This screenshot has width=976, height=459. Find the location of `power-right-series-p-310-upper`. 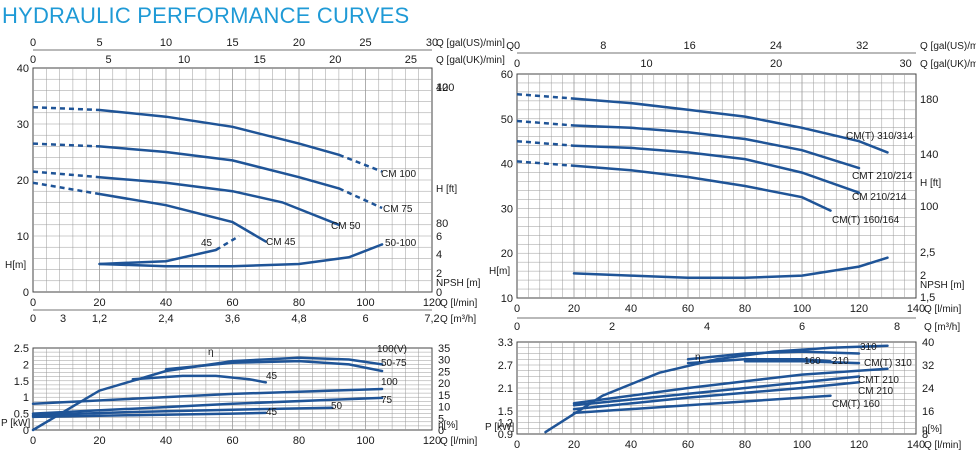

power-right-series-p-310-upper is located at coordinates (730, 386).